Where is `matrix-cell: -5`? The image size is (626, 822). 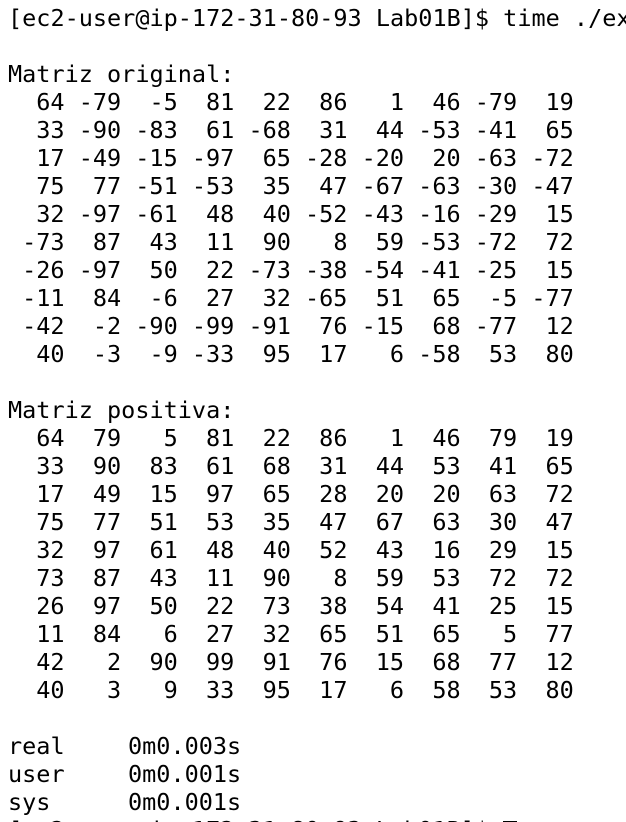 matrix-cell: -5 is located at coordinates (503, 298).